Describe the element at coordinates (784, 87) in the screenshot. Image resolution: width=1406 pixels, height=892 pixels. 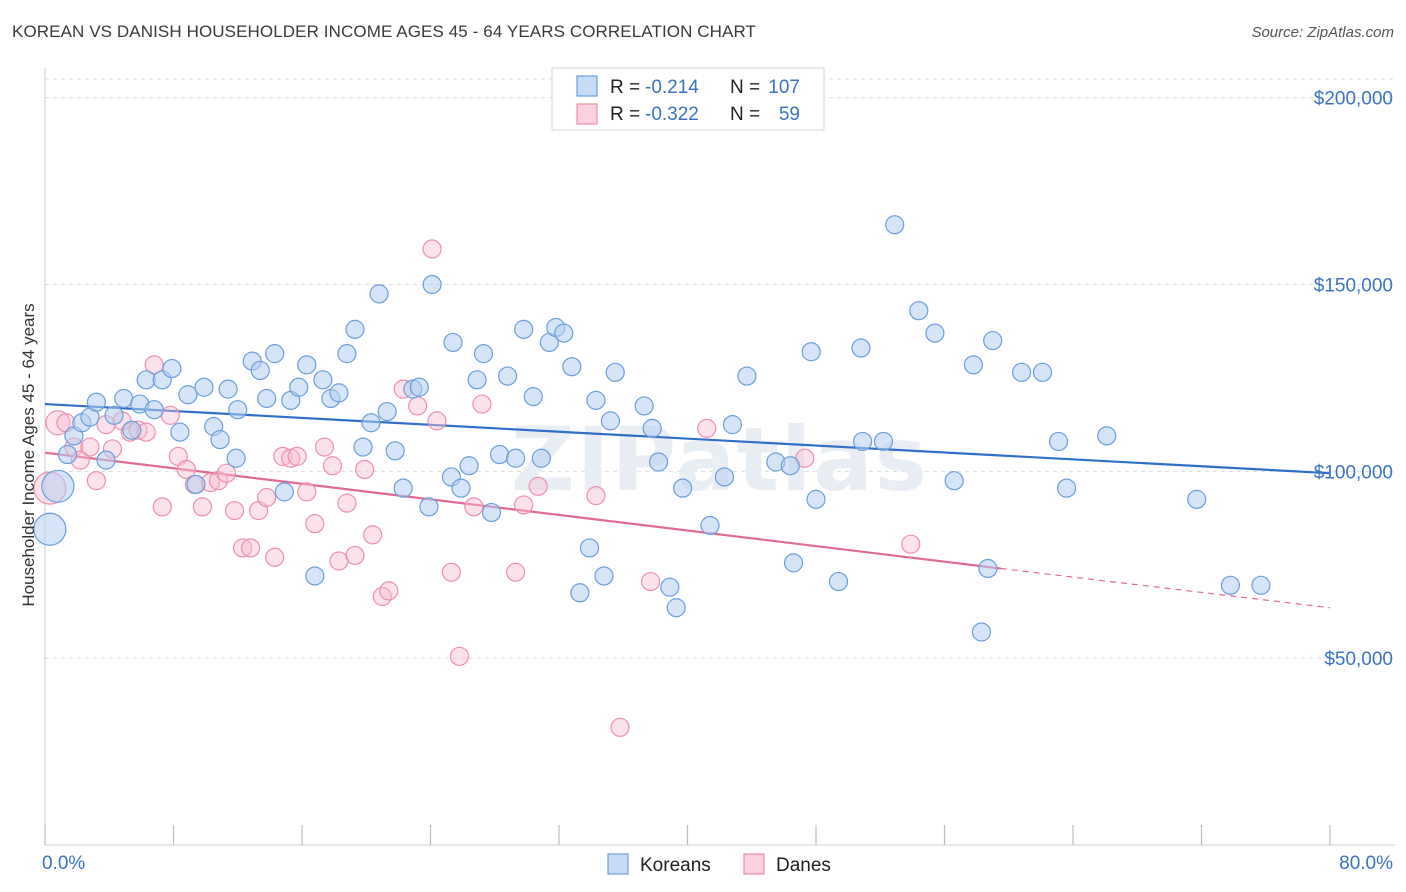
I see `legend-n-value-0: 107` at that location.